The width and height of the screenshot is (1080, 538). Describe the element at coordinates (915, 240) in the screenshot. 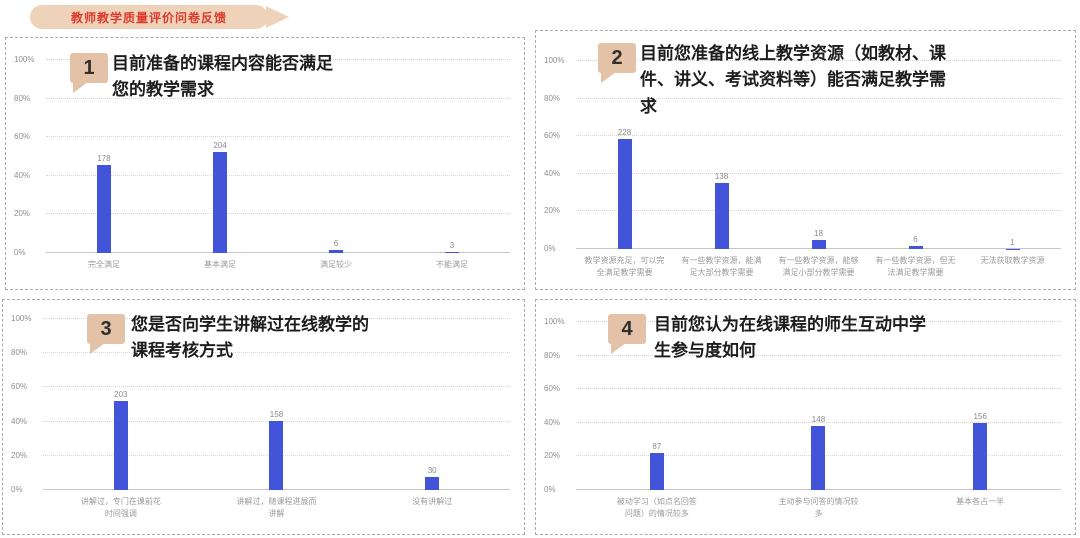

I see `bar-value-label: 6` at that location.